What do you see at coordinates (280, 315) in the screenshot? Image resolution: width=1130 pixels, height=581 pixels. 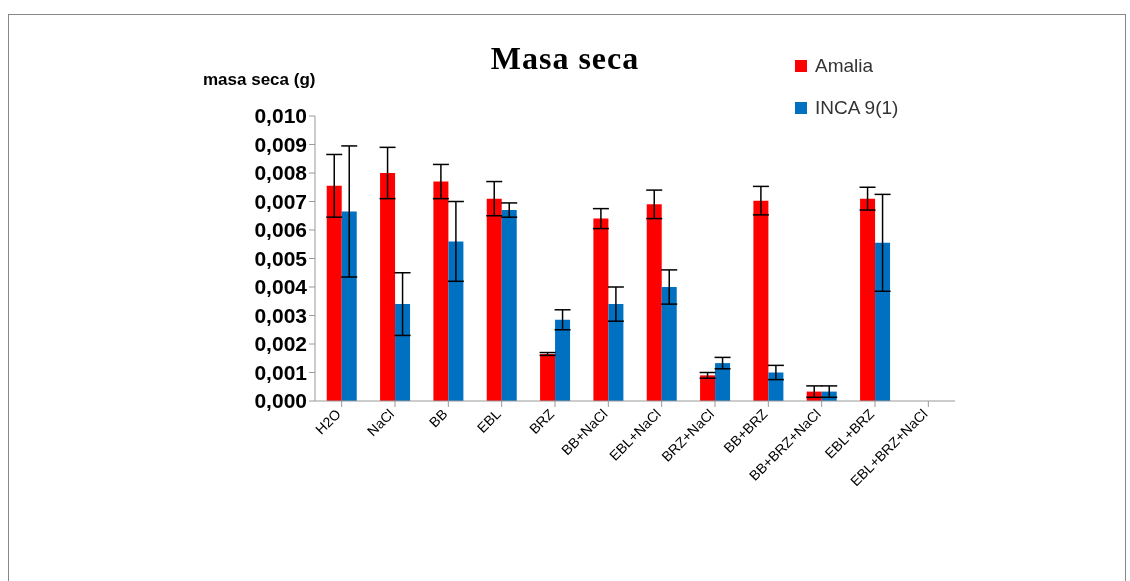 I see `y-tick-label: 0,003` at bounding box center [280, 315].